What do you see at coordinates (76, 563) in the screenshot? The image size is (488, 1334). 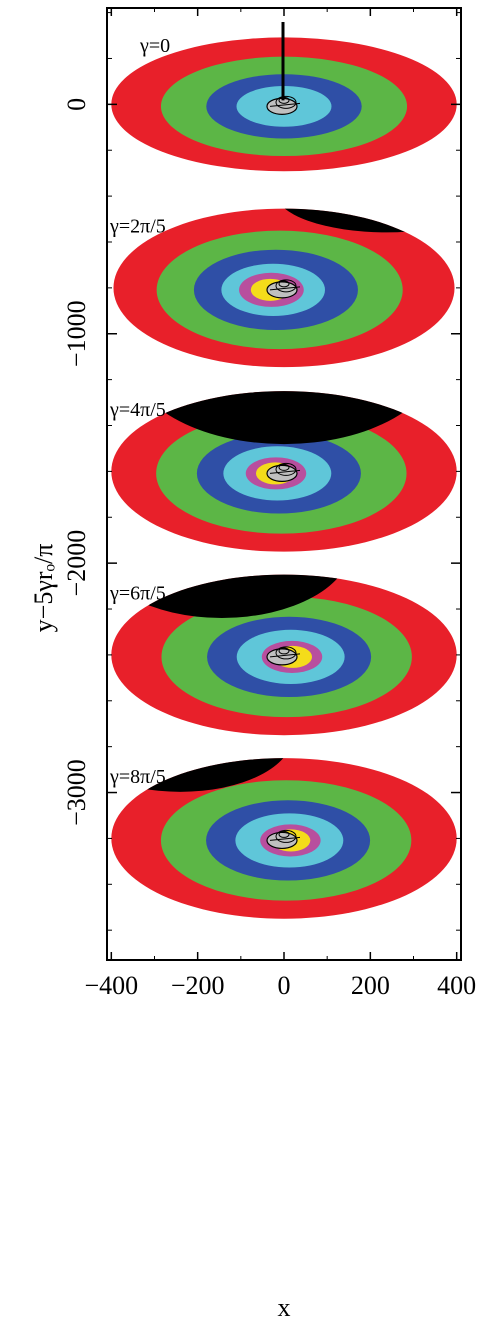 I see `y-tick-label: −2000` at bounding box center [76, 563].